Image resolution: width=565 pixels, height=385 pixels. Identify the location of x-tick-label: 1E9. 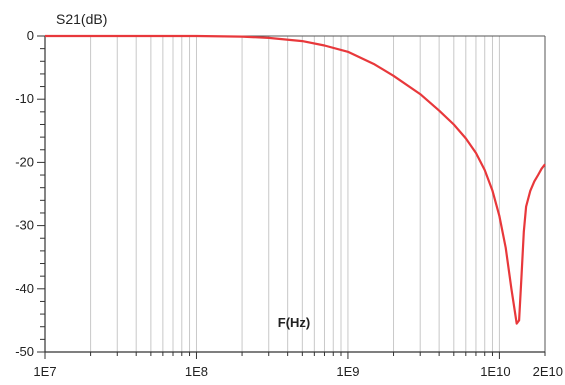
(347, 371).